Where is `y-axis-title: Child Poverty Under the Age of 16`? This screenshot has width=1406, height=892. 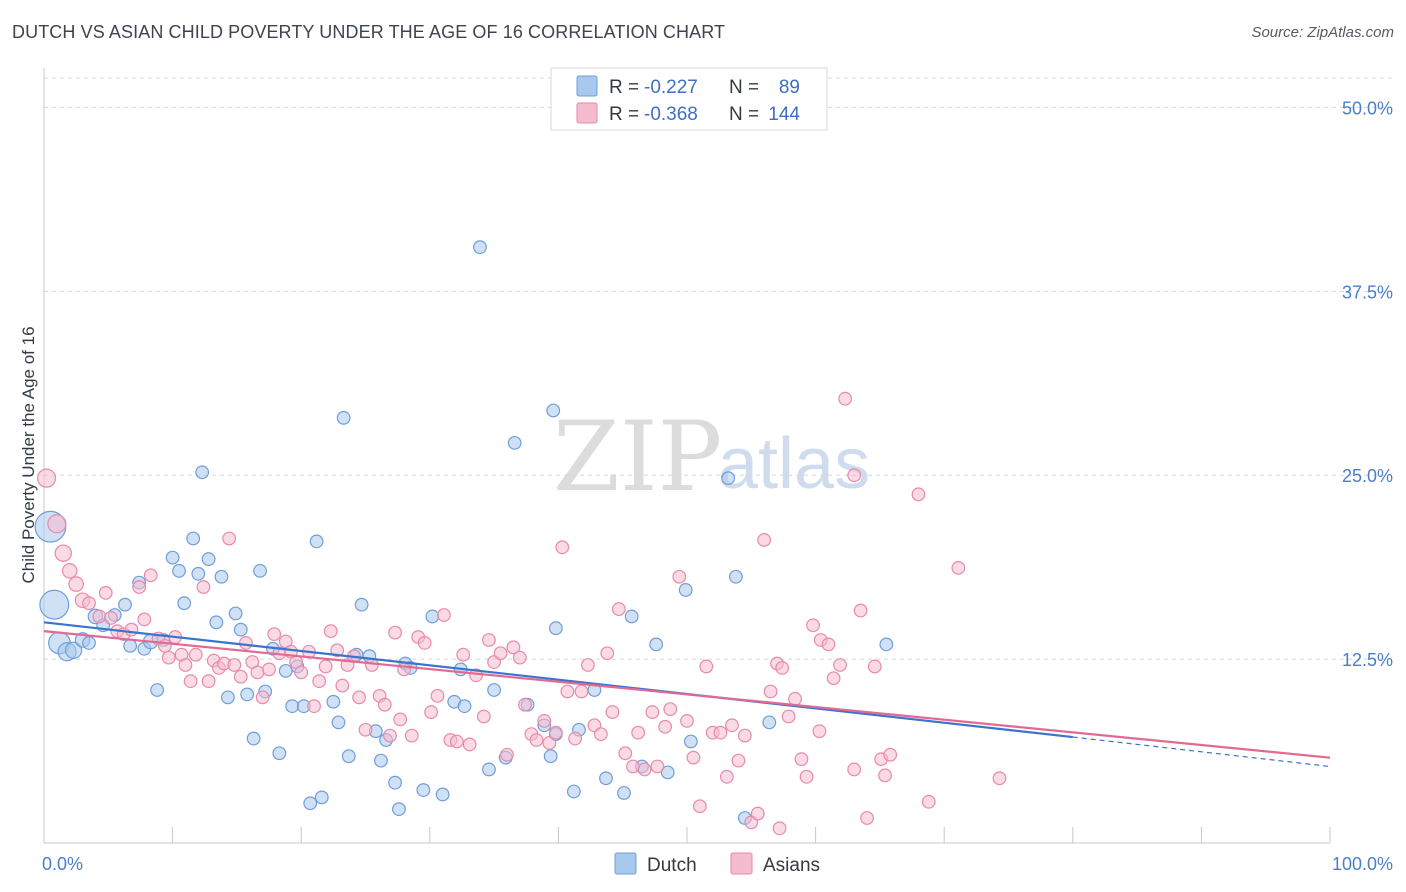
y-axis-title: Child Poverty Under the Age of 16 is located at coordinates (28, 454).